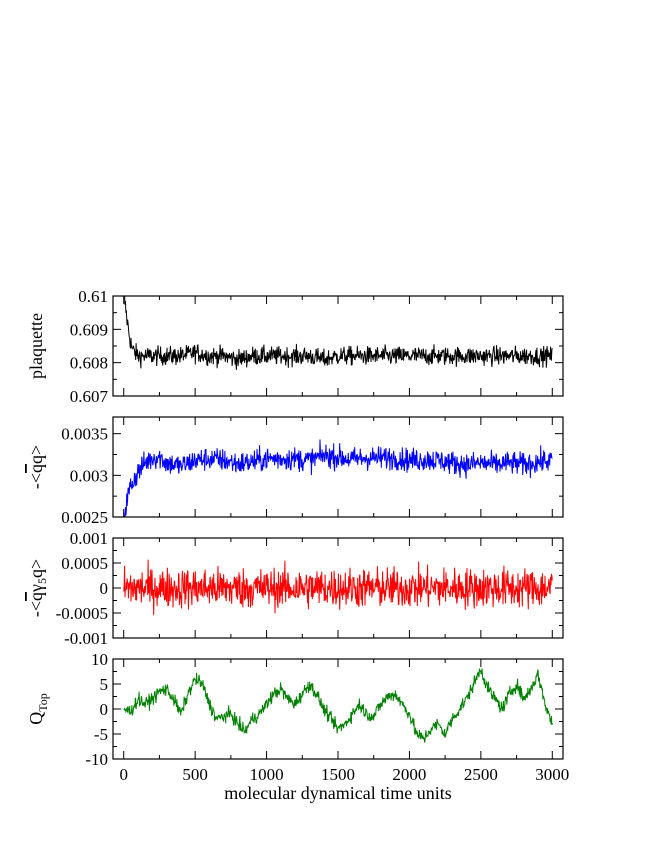 The height and width of the screenshot is (860, 664). I want to click on y-tick-label: -10, so click(96, 759).